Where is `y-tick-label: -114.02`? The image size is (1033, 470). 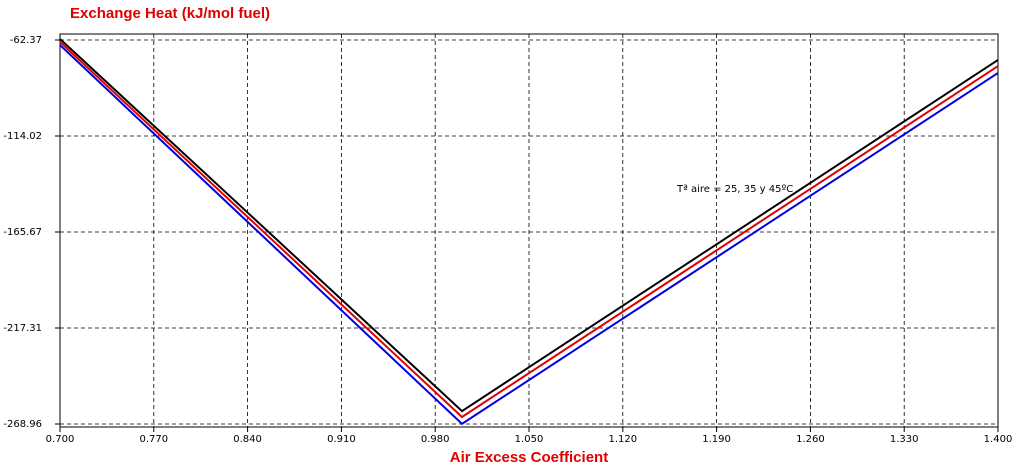
y-tick-label: -114.02 is located at coordinates (22, 136).